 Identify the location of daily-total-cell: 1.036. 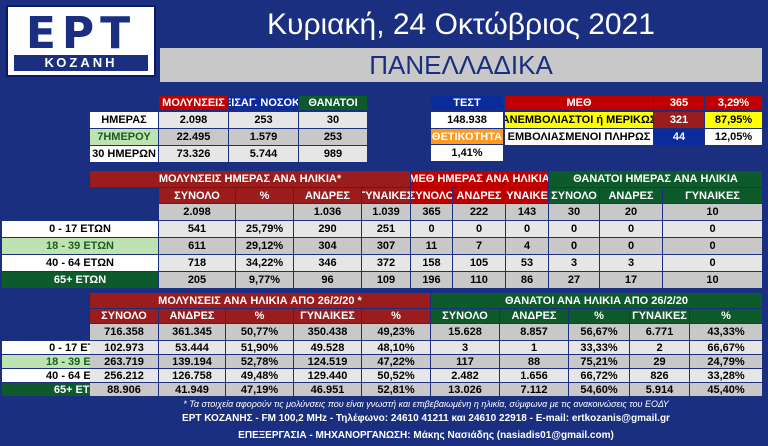
(327, 212).